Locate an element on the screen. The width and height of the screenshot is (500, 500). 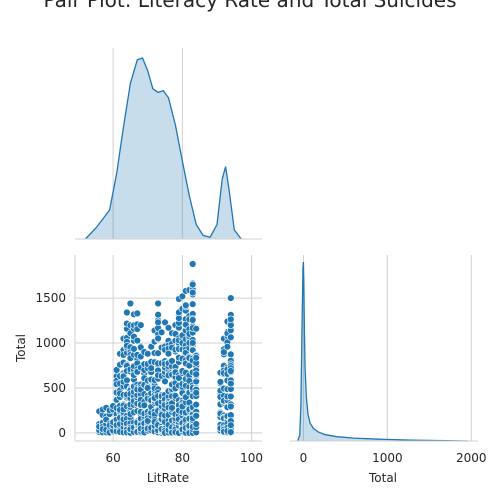
litrate-kde-panel is located at coordinates (168, 144).